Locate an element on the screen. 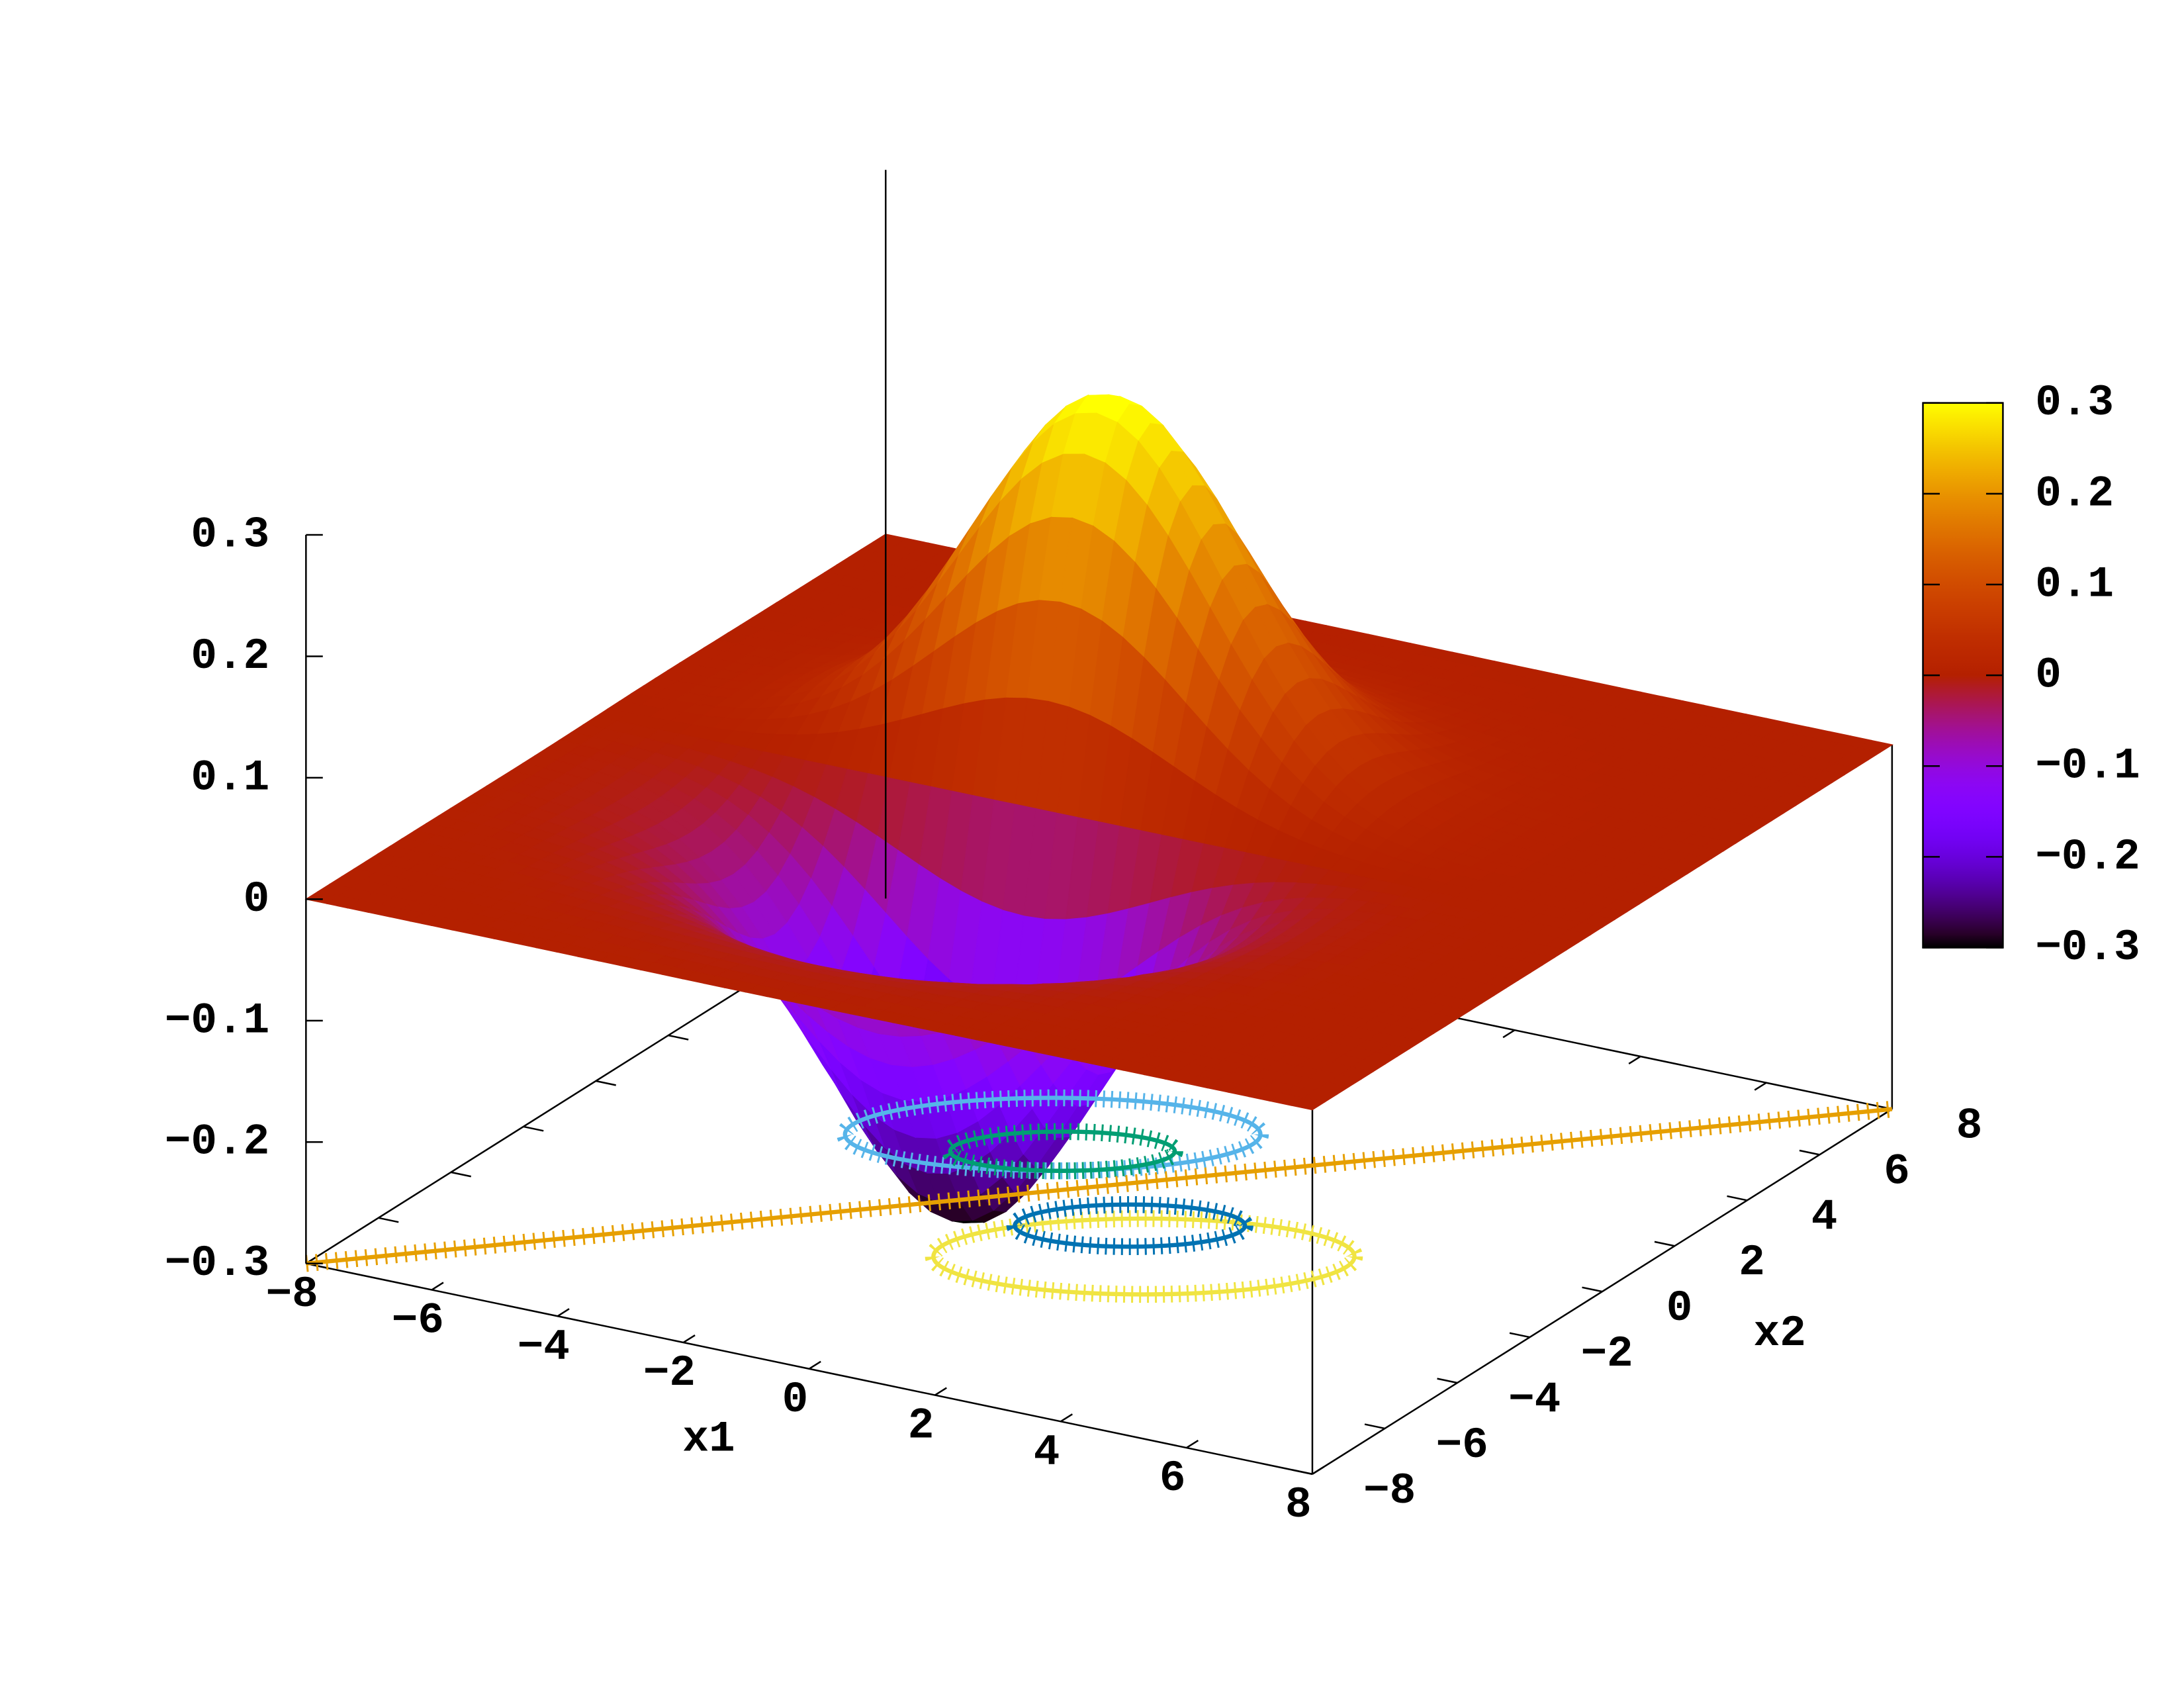  z-tick-label: −0.2 is located at coordinates (217, 1142).